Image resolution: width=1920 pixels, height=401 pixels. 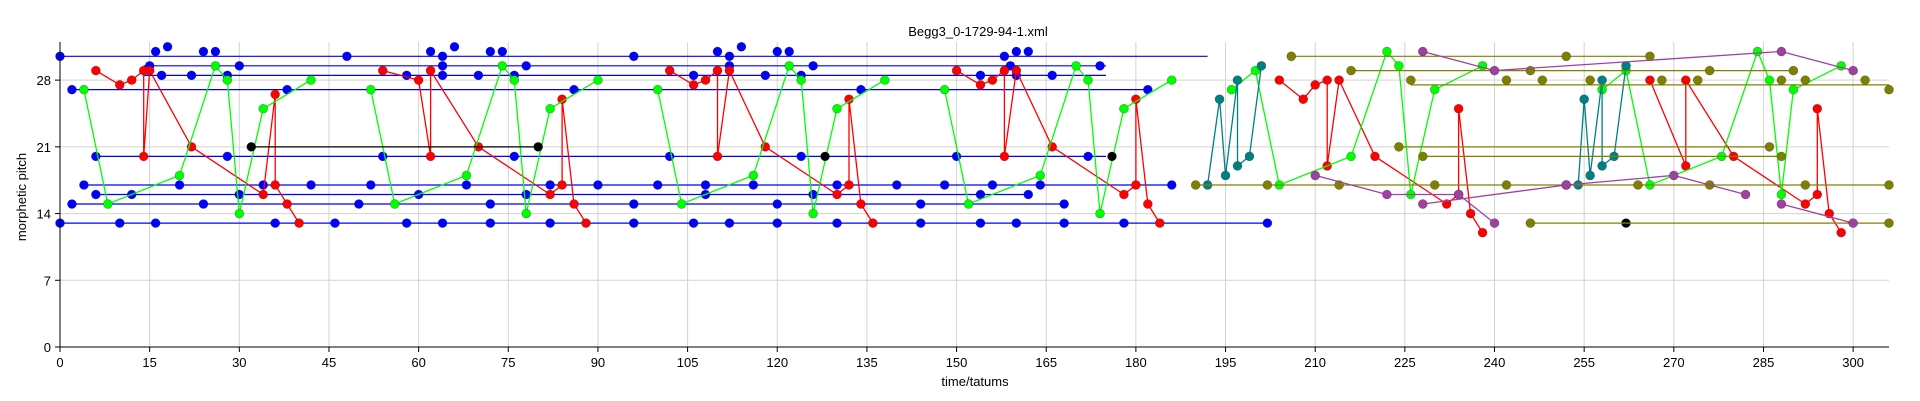 I want to click on x-tick-label: 150, so click(x=957, y=362).